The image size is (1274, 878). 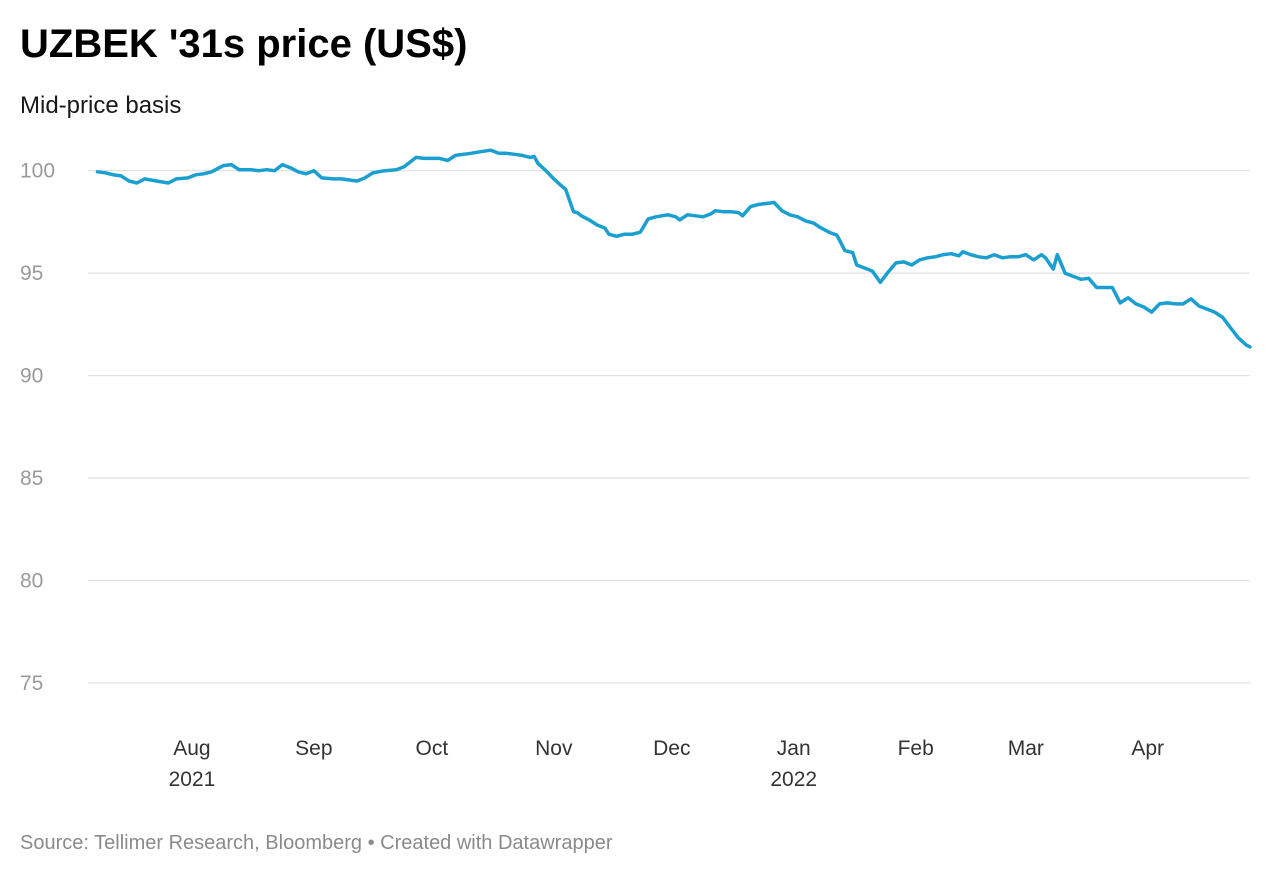 I want to click on x-tick-label: Jan, so click(x=794, y=748).